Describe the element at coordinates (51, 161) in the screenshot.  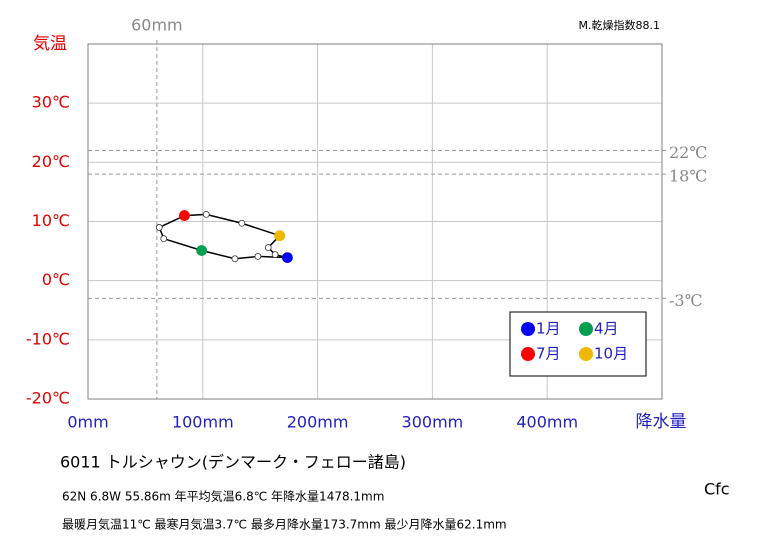
I see `y-tick-label: 20℃` at that location.